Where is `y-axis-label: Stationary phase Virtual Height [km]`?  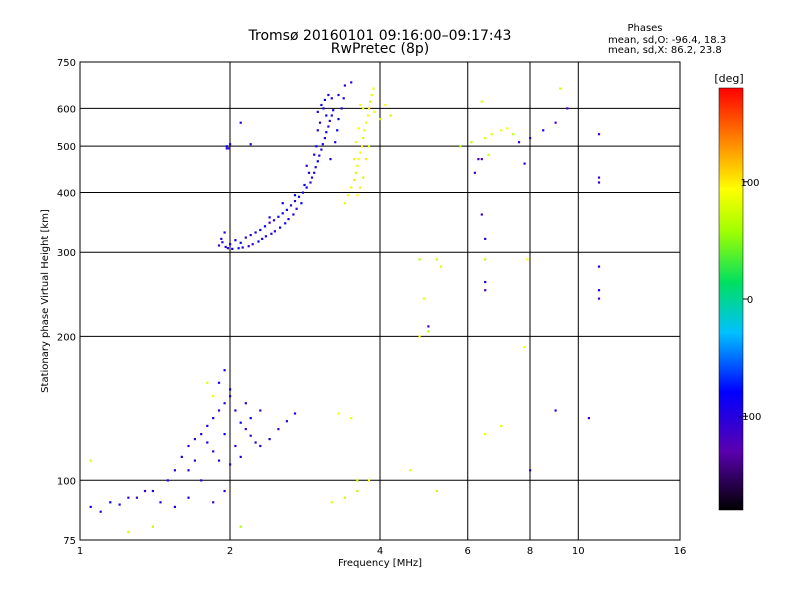 y-axis-label: Stationary phase Virtual Height [km] is located at coordinates (45, 301).